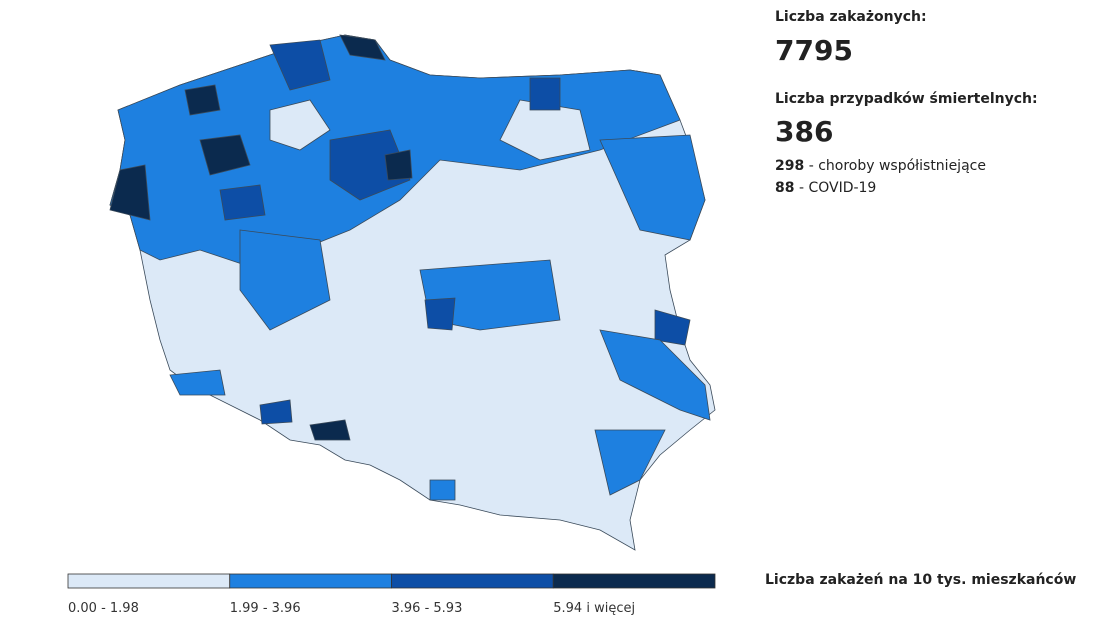  Describe the element at coordinates (921, 580) in the screenshot. I see `legend-title: Liczba zakażeń na 10 tys. mieszkańców` at that location.